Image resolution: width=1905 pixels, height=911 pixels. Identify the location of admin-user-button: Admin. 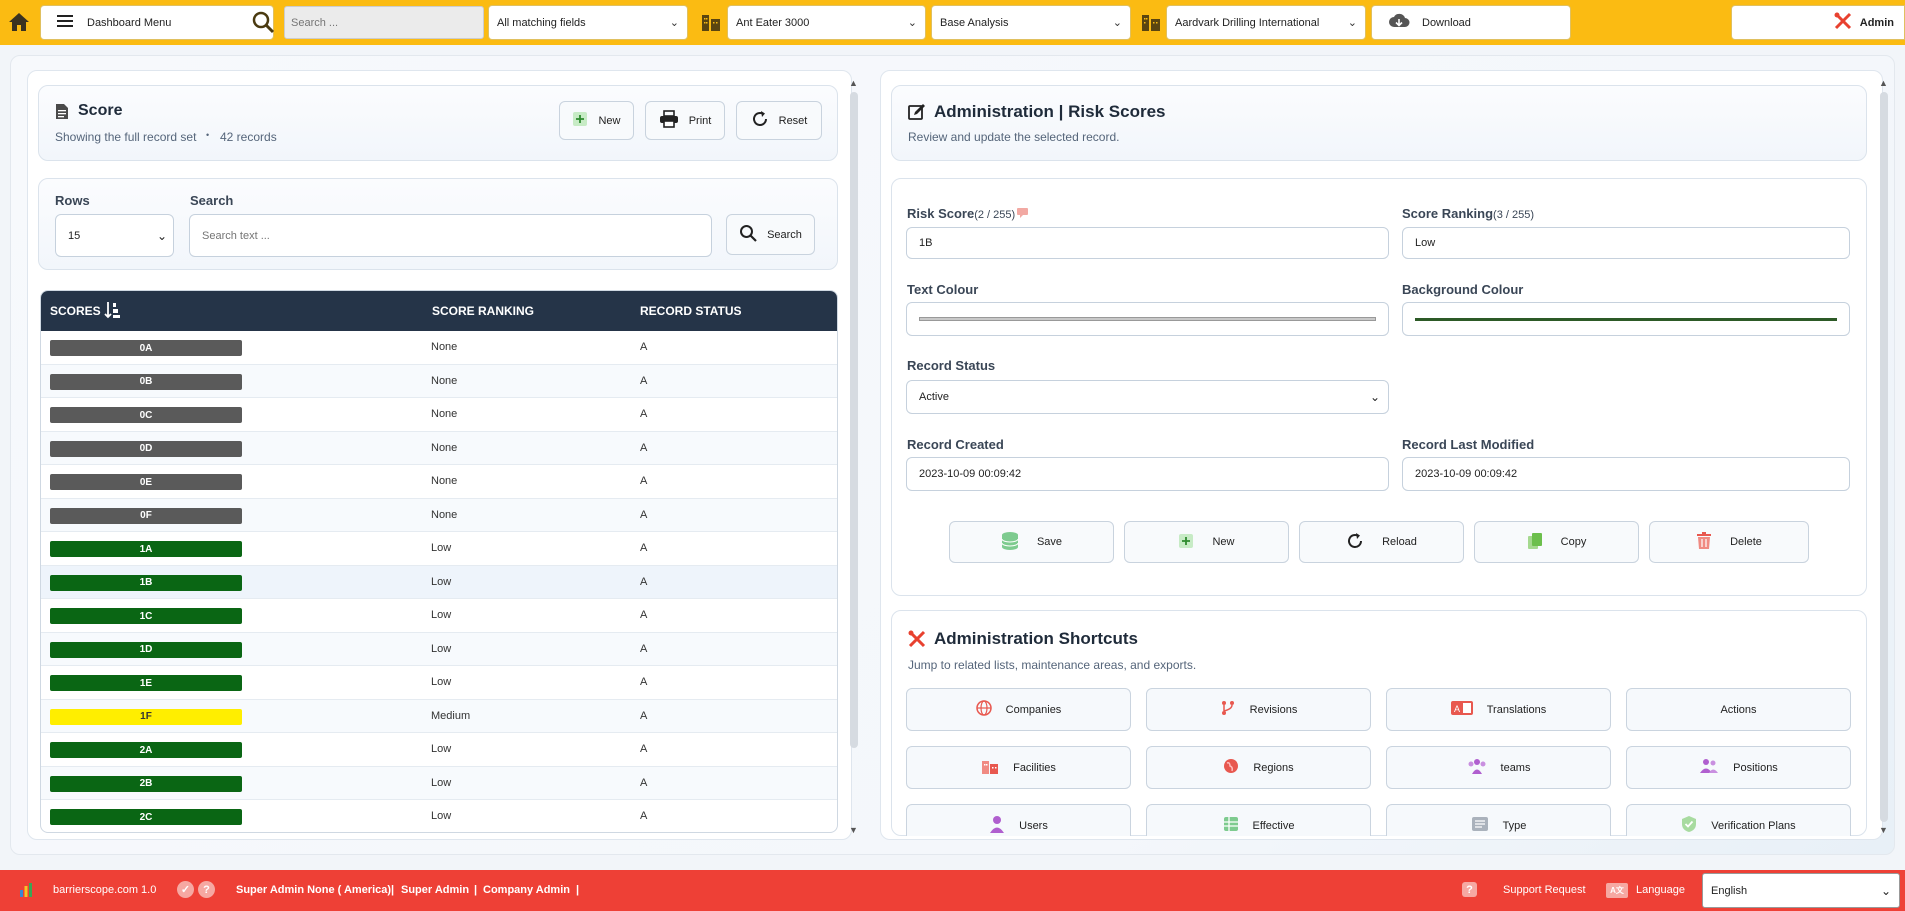
(1818, 22).